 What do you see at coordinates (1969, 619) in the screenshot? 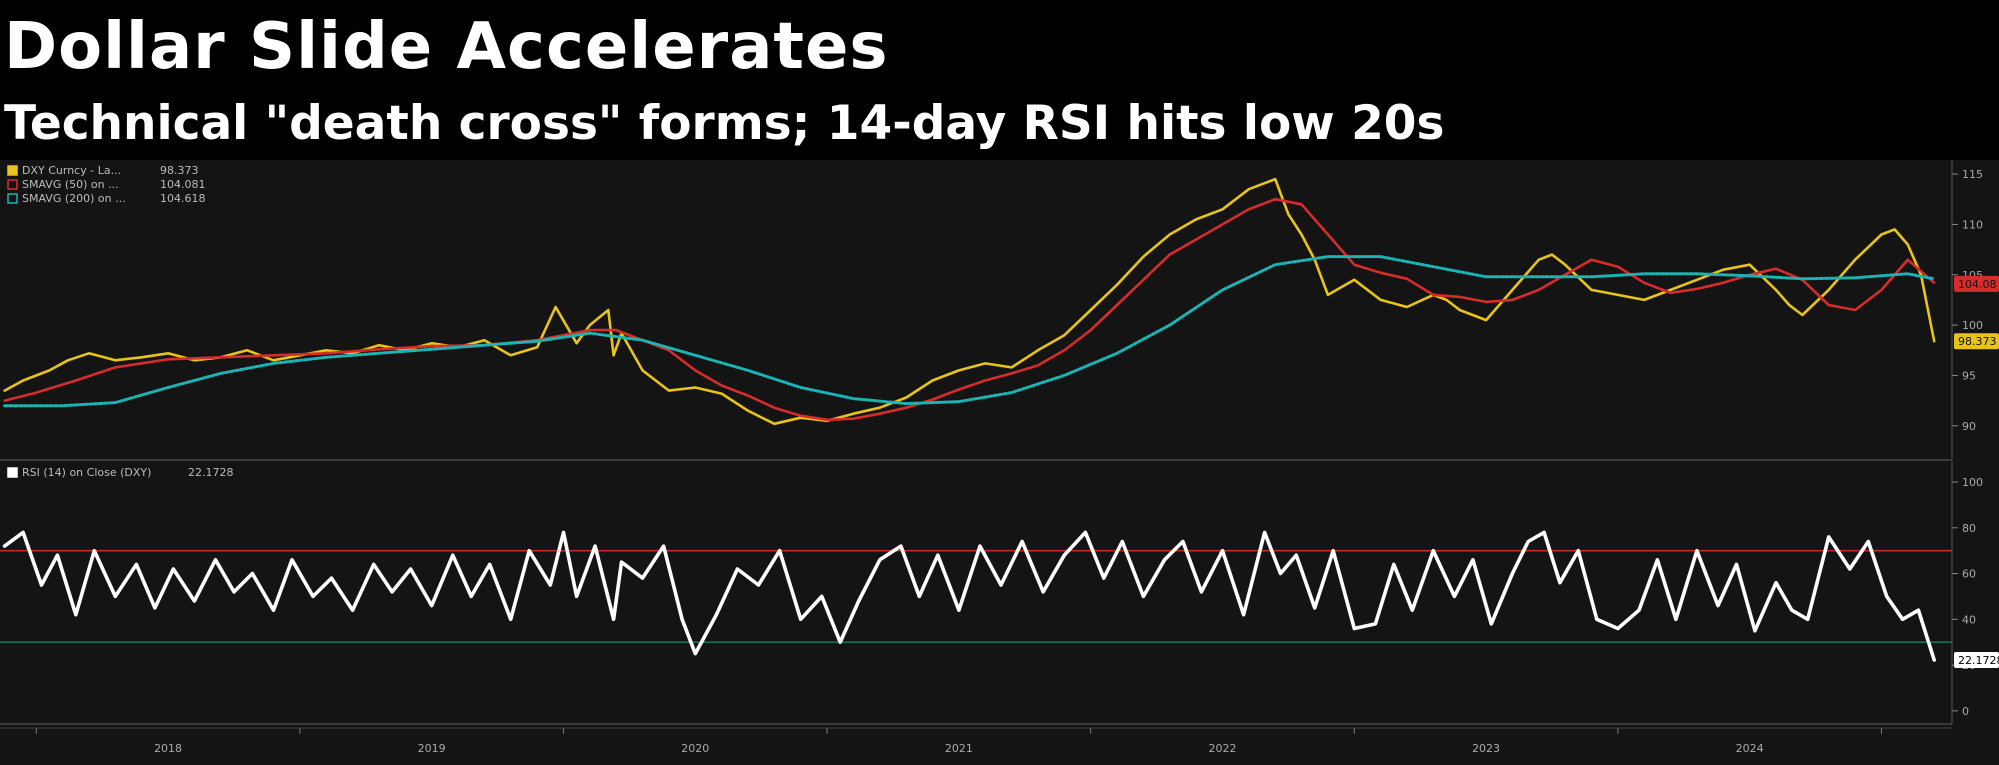
I see `rsi-y-tick-label: 40` at bounding box center [1969, 619].